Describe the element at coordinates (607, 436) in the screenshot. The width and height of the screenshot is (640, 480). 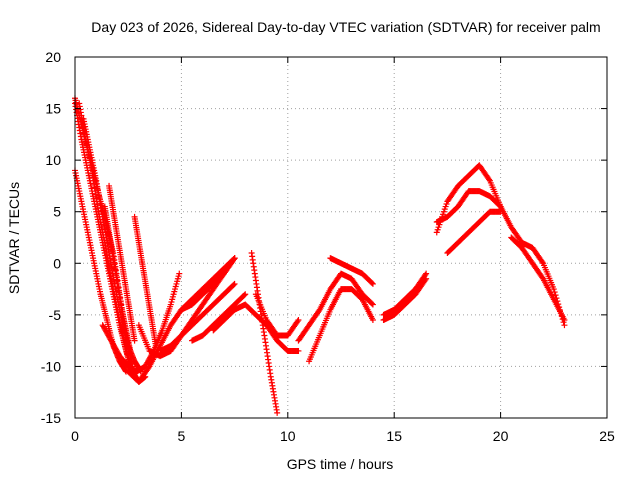
I see `x-tick-label: 25` at that location.